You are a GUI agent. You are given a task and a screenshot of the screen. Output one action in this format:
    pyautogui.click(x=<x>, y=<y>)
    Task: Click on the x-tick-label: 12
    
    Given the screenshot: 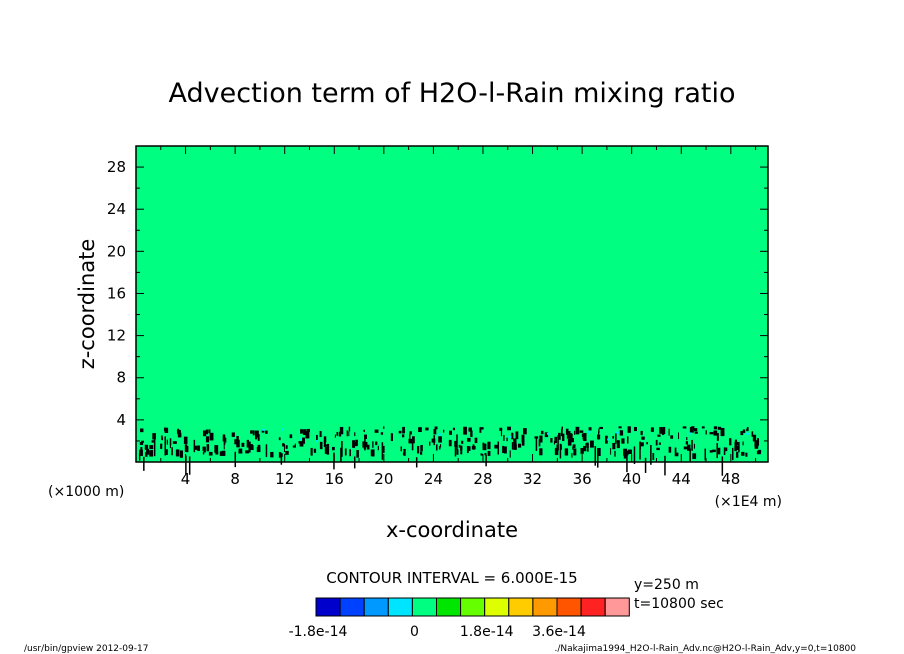 What is the action you would take?
    pyautogui.click(x=284, y=479)
    